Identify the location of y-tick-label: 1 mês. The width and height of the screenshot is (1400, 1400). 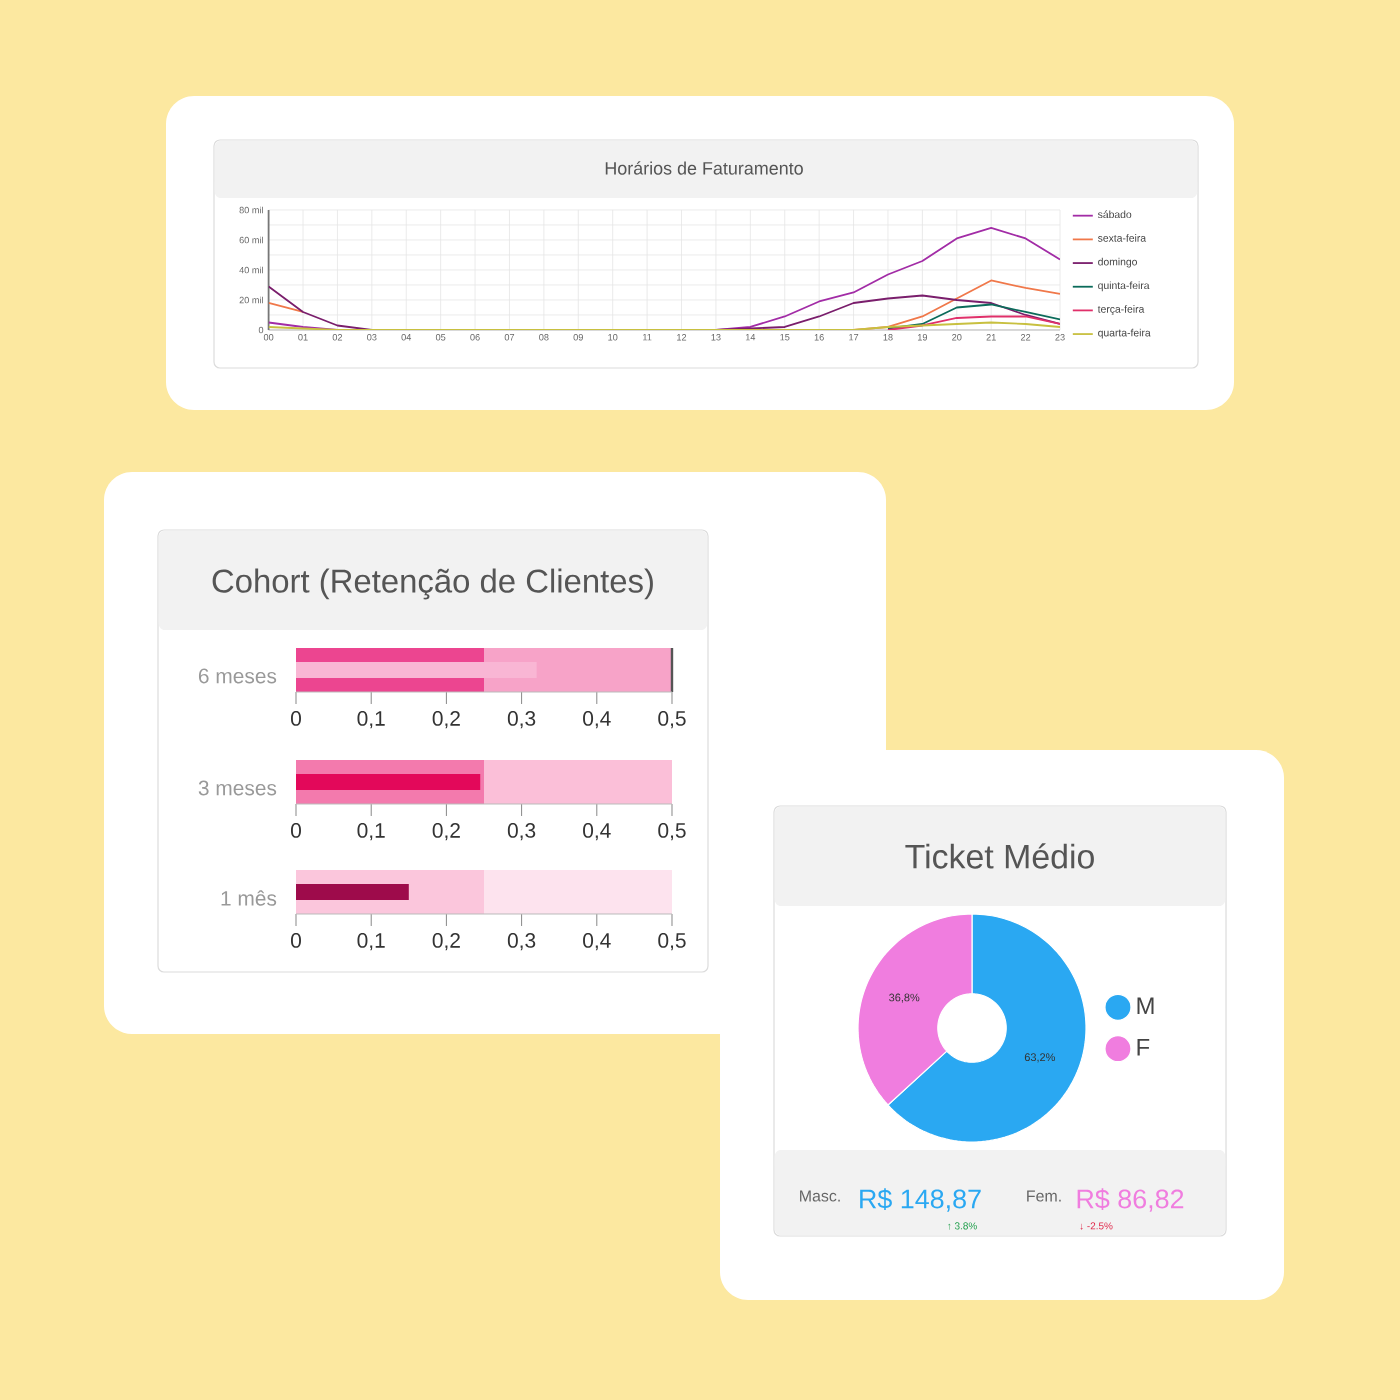
(249, 898).